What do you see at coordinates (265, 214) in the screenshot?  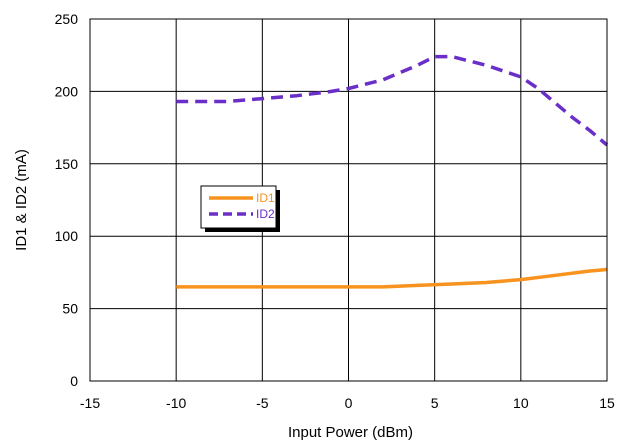 I see `legend-label-id2: ID2` at bounding box center [265, 214].